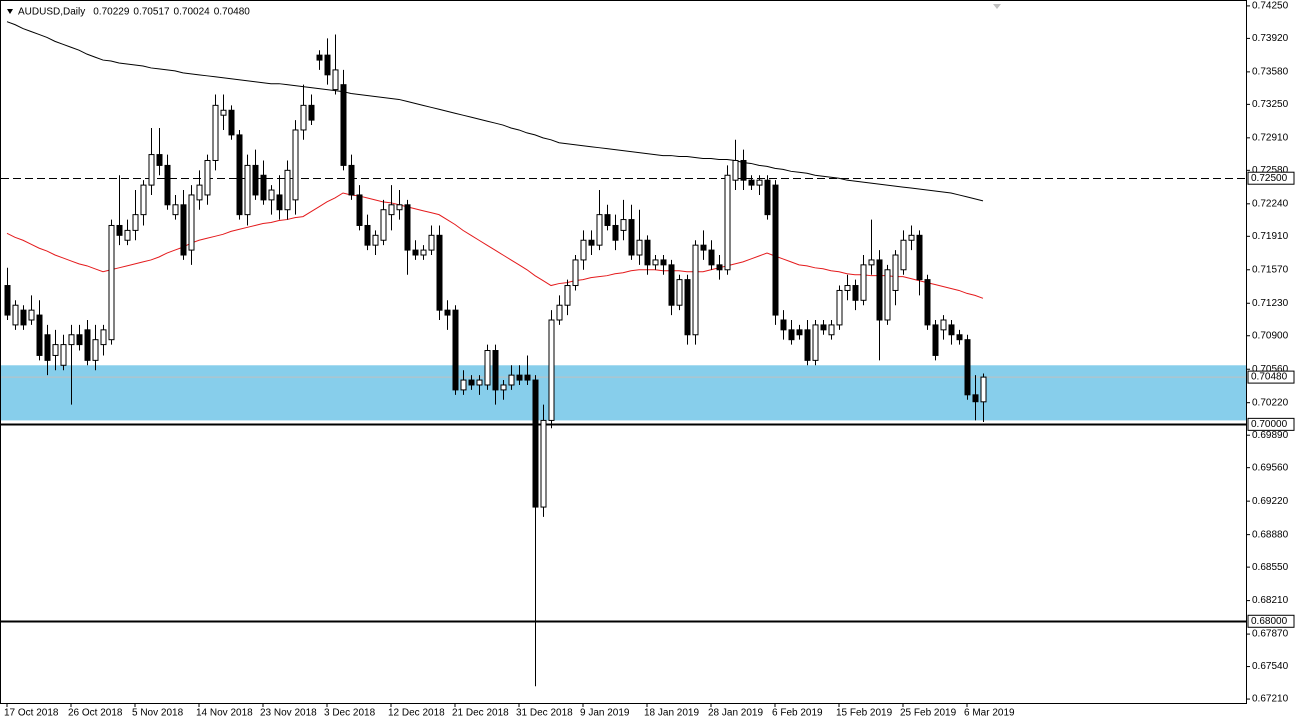  What do you see at coordinates (1270, 6) in the screenshot?
I see `y-tick-label: 0.74250` at bounding box center [1270, 6].